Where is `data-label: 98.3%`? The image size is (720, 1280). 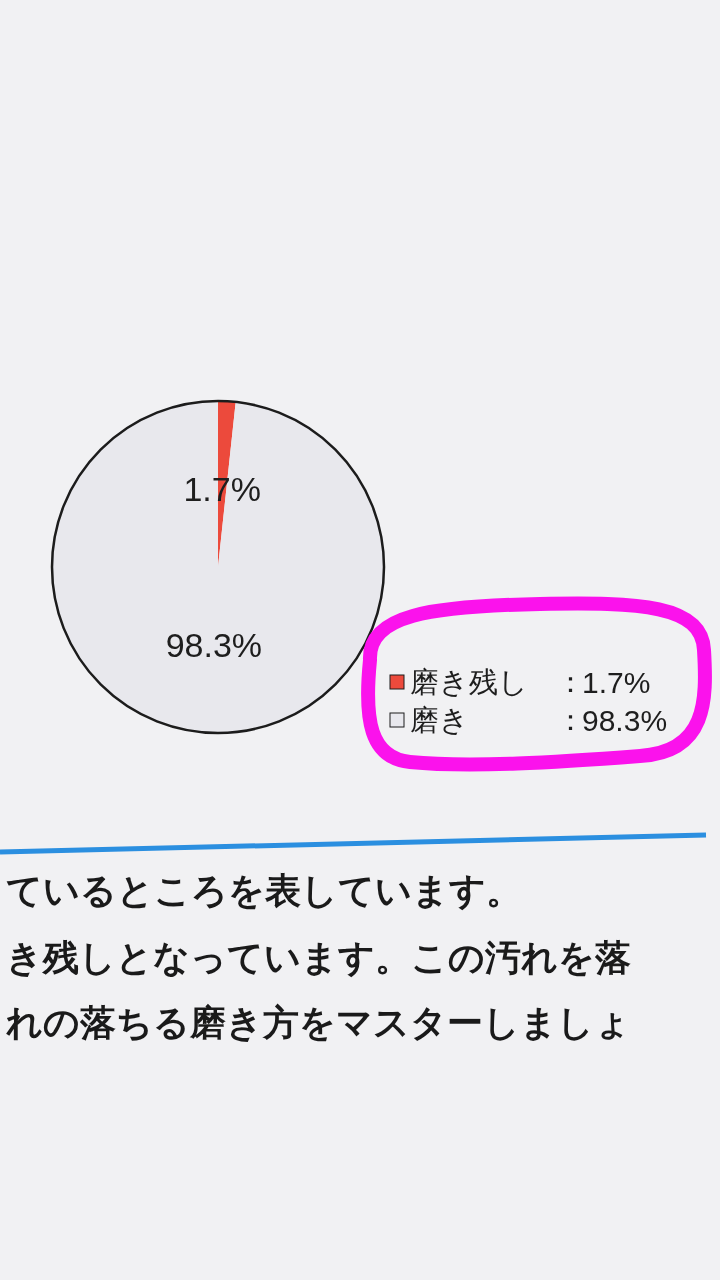 data-label: 98.3% is located at coordinates (214, 644).